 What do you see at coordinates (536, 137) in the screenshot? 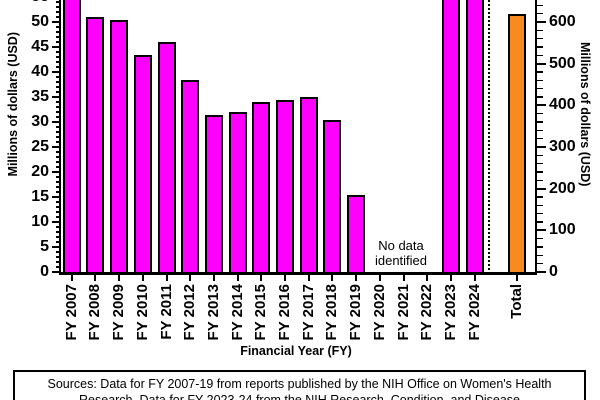
I see `right-axis-spine` at bounding box center [536, 137].